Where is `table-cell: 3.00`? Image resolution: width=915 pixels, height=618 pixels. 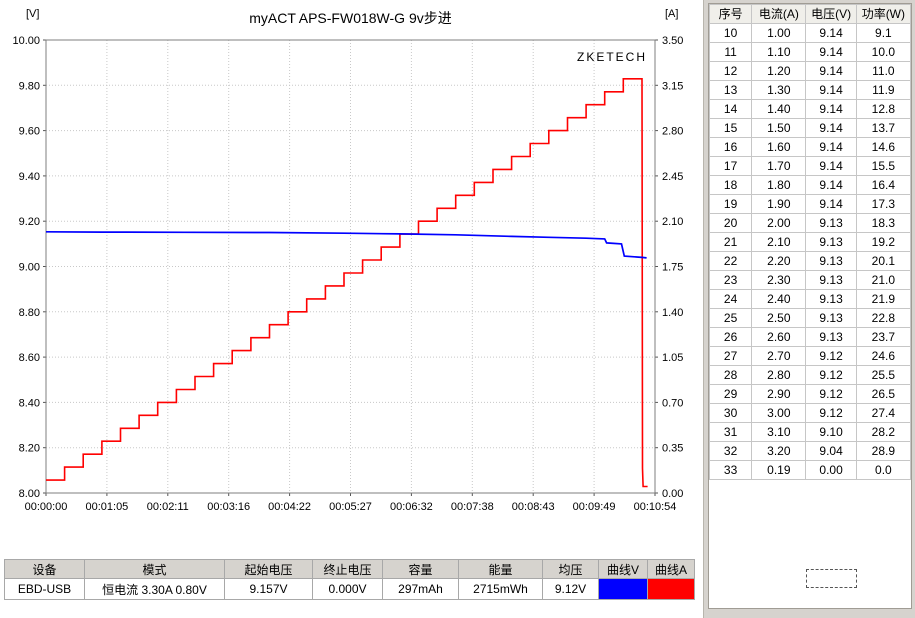
table-cell: 3.00 is located at coordinates (779, 413).